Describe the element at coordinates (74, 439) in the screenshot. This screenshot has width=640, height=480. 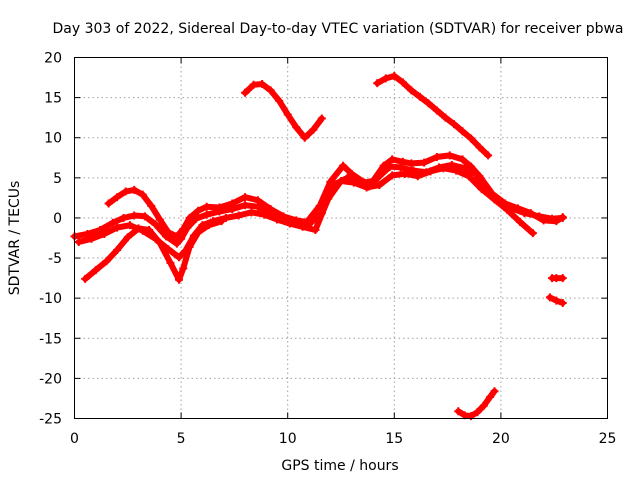
I see `x-tick-label: 0` at that location.